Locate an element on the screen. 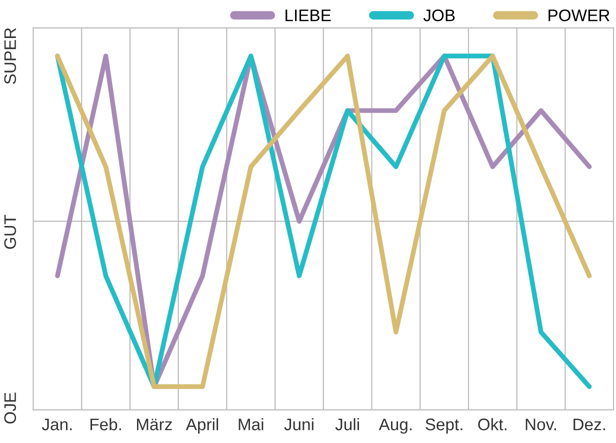 The height and width of the screenshot is (443, 616). x-tick-label: Dez. is located at coordinates (589, 424).